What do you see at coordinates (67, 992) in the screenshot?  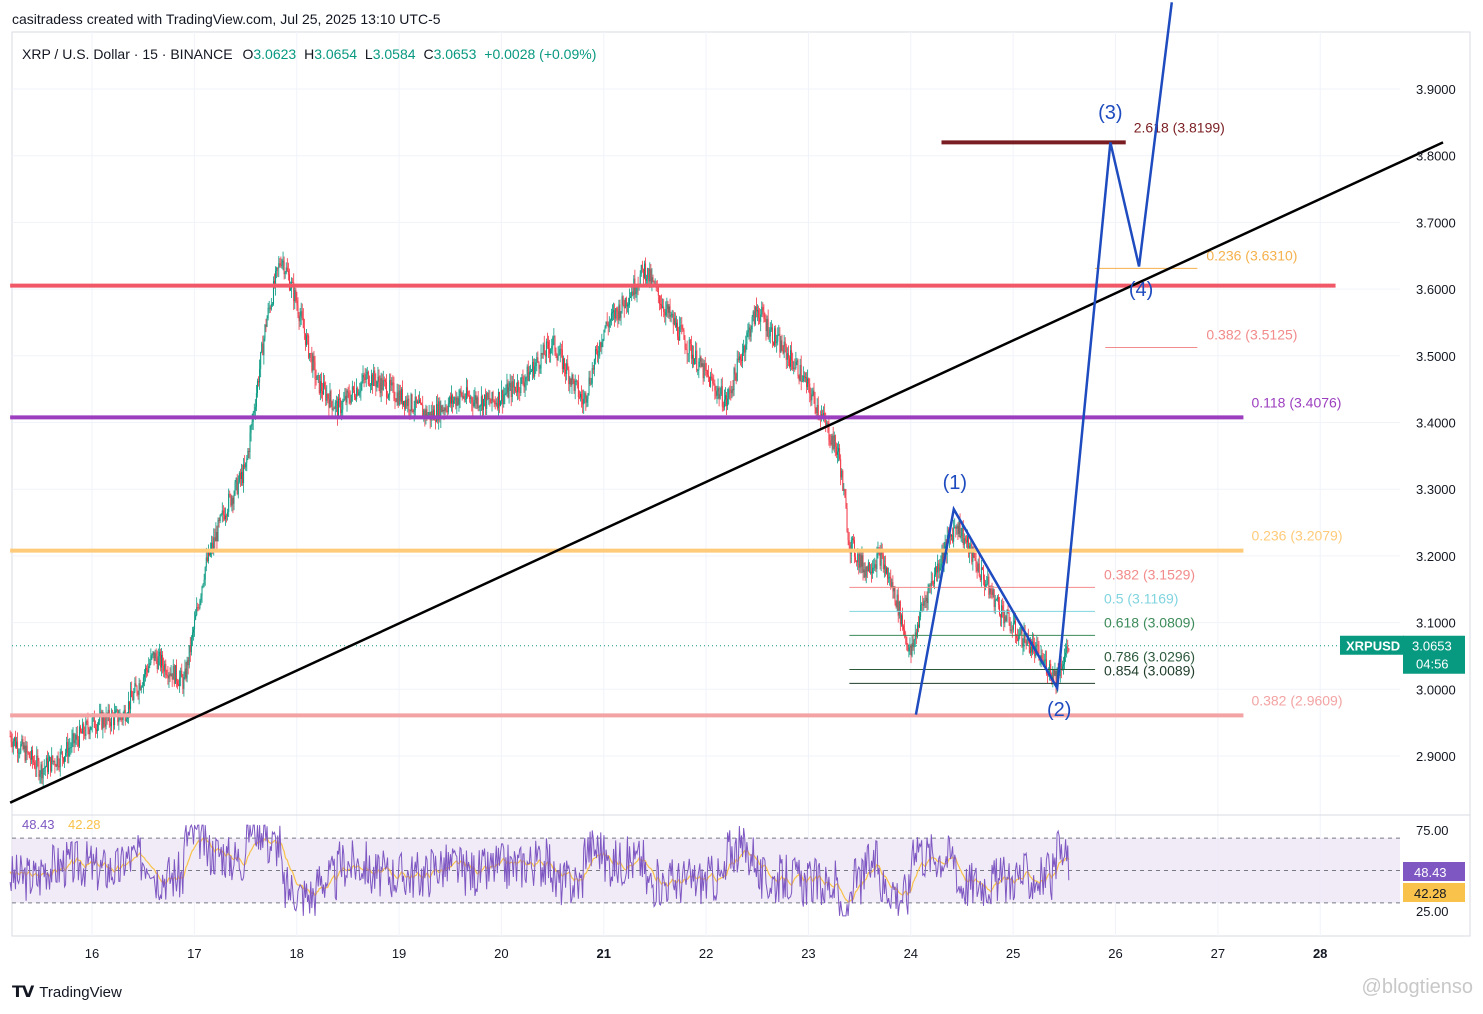 I see `tradingview-footer: 𝗧𝗩 TradingView` at bounding box center [67, 992].